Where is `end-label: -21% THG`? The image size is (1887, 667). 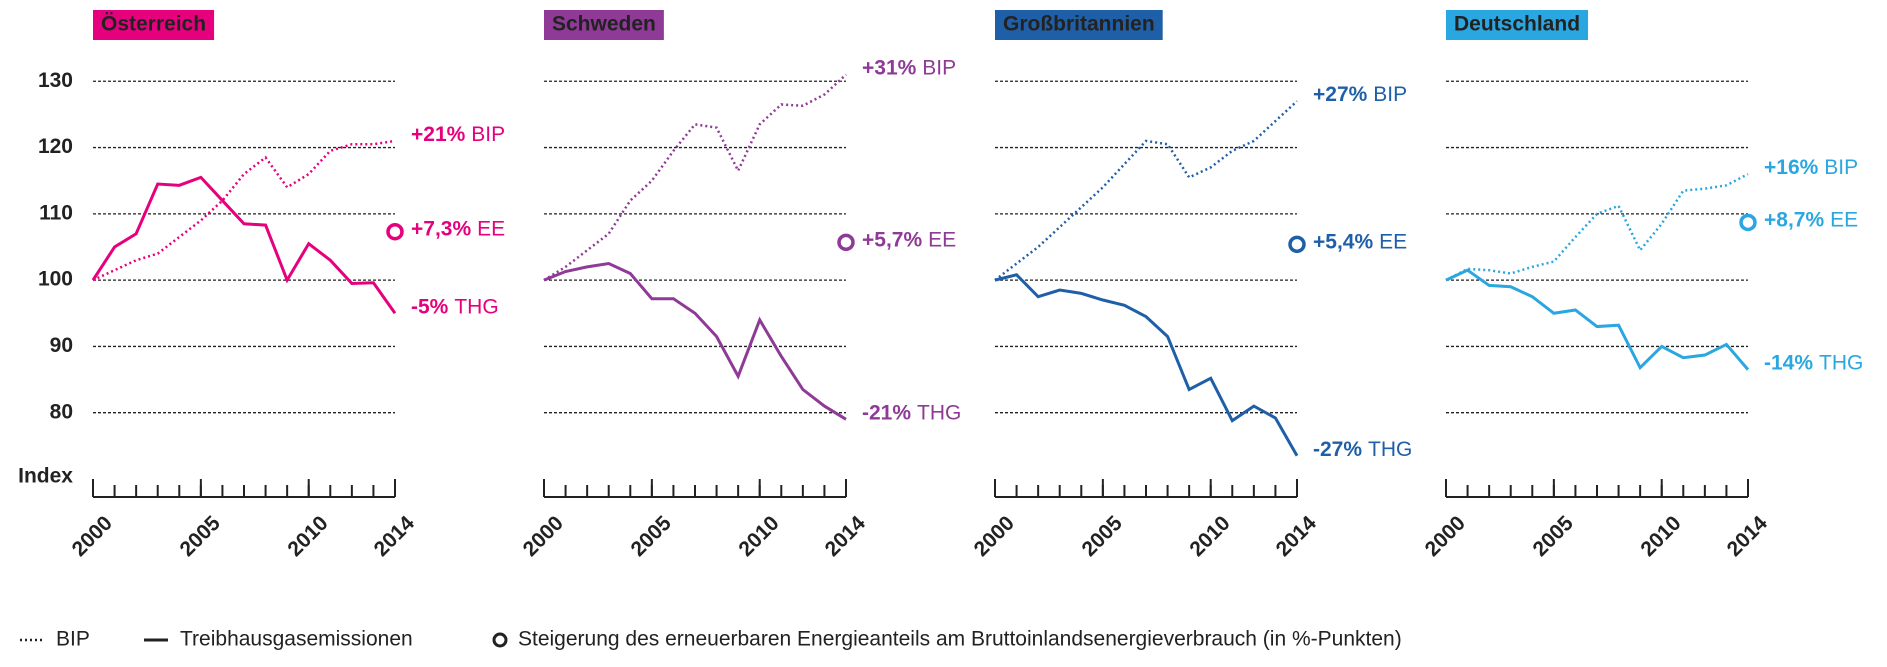 end-label: -21% THG is located at coordinates (911, 412).